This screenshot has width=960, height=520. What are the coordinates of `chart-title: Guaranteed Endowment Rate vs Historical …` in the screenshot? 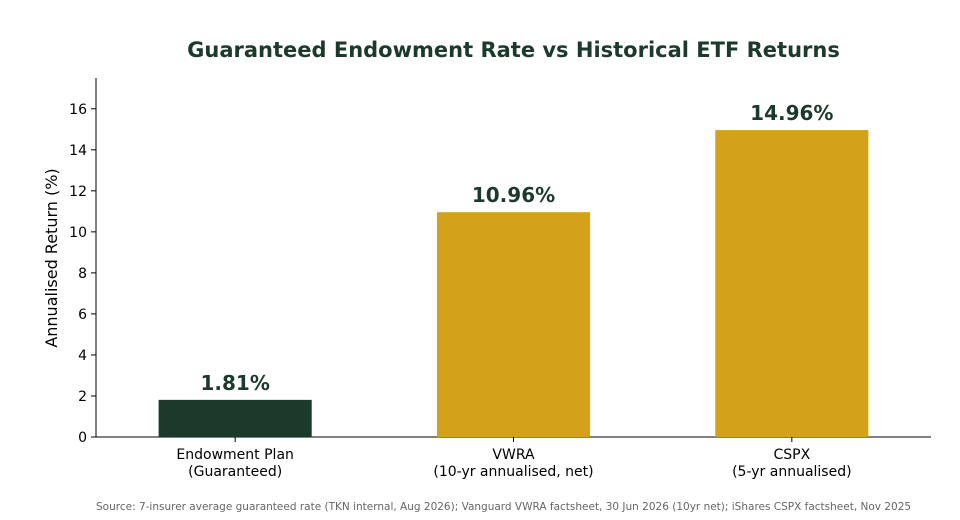 It's located at (513, 50).